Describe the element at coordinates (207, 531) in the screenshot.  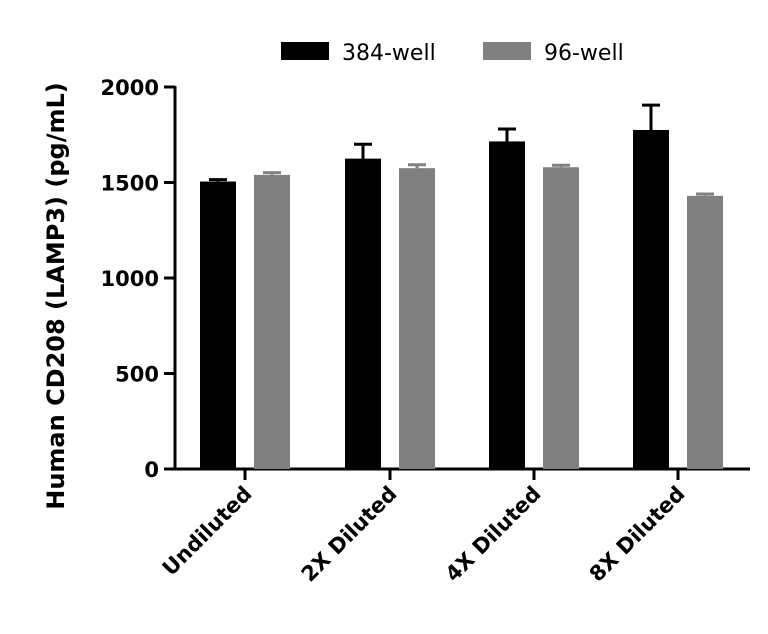
I see `x-tick-label: Undiluted` at that location.